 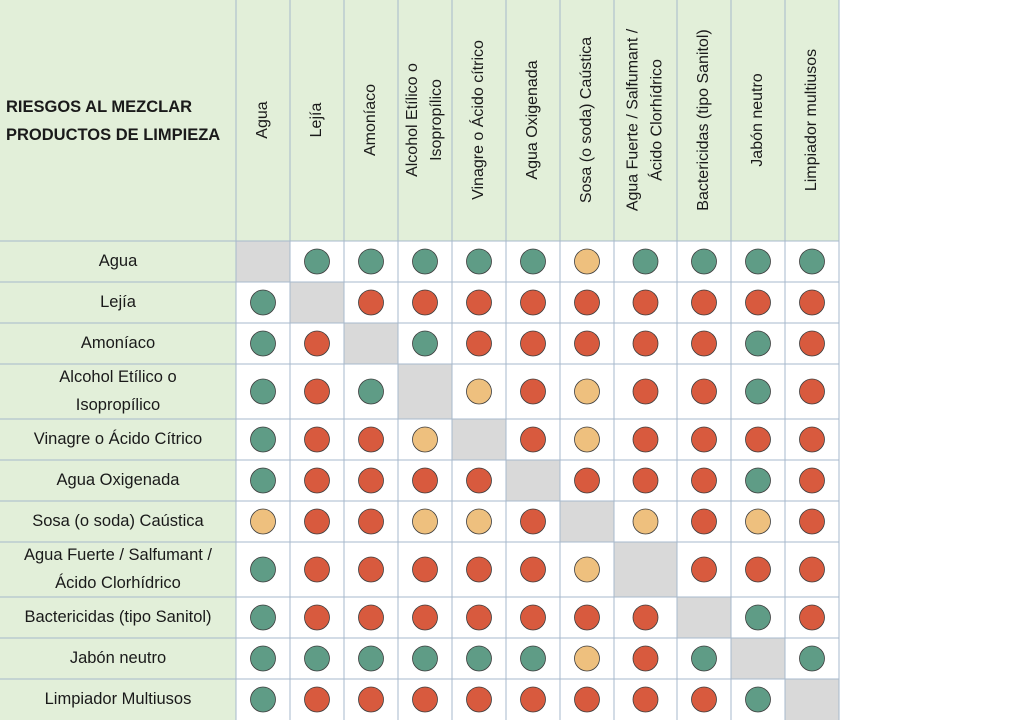 What do you see at coordinates (118, 302) in the screenshot?
I see `row-header: Lejía` at bounding box center [118, 302].